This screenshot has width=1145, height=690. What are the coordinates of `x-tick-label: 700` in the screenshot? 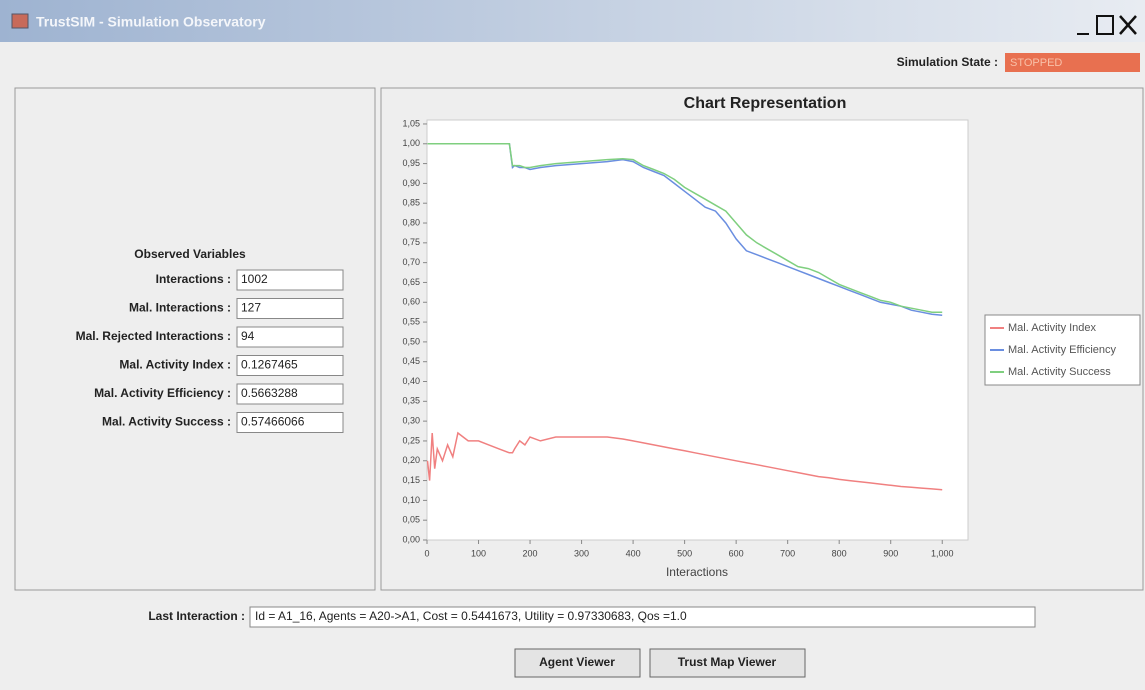 It's located at (787, 553).